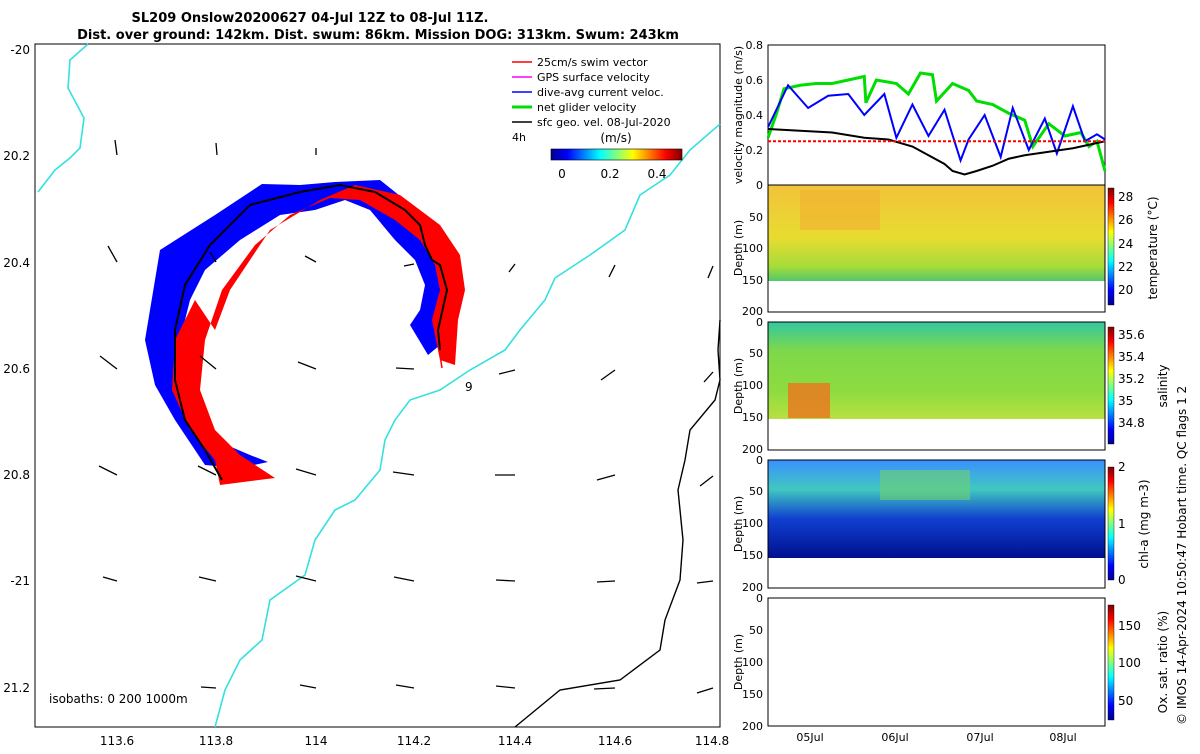  Describe the element at coordinates (1129, 626) in the screenshot. I see `colorbar-tick: 150` at that location.